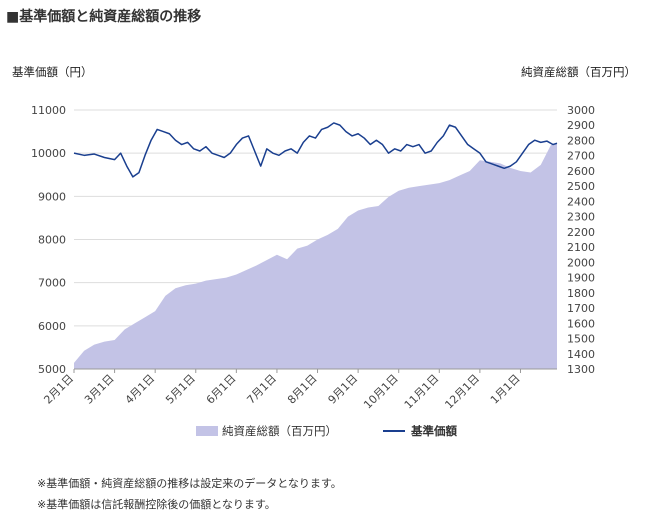 The image size is (650, 519). I want to click on legend-line-label: 基準価額, so click(434, 431).